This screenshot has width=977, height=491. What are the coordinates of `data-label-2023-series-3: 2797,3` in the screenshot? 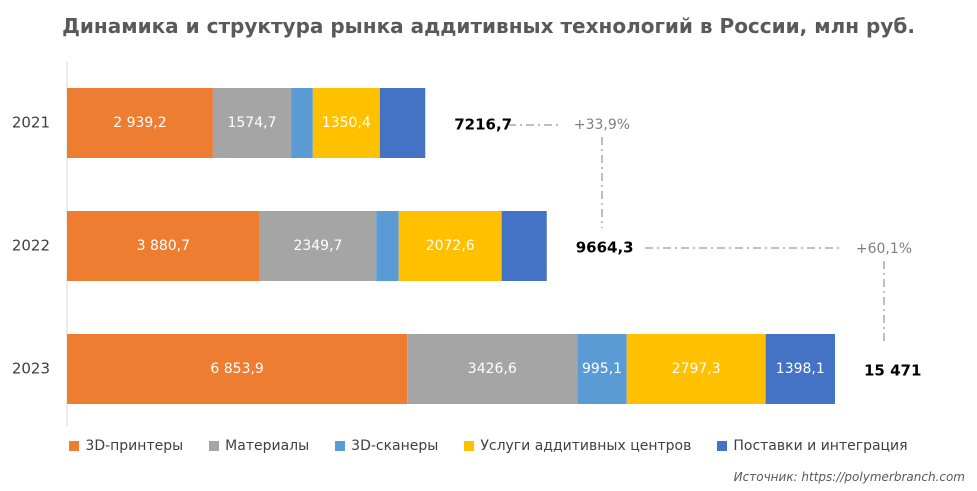 It's located at (696, 369).